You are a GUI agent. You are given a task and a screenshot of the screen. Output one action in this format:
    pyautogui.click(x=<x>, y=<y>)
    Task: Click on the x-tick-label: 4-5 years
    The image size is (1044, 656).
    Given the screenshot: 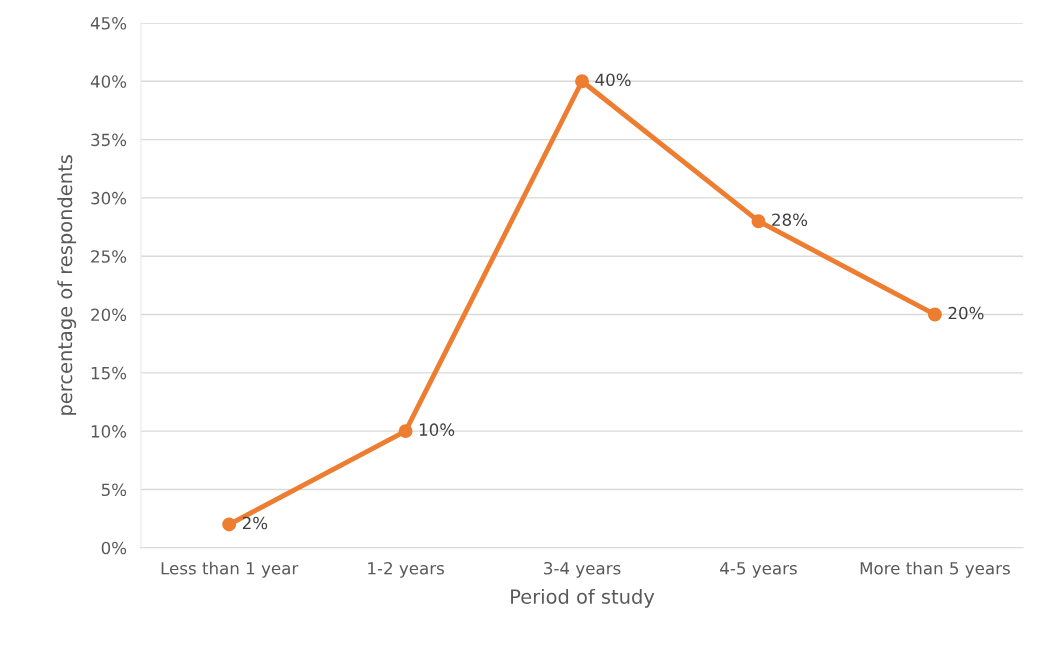 What is the action you would take?
    pyautogui.click(x=758, y=570)
    